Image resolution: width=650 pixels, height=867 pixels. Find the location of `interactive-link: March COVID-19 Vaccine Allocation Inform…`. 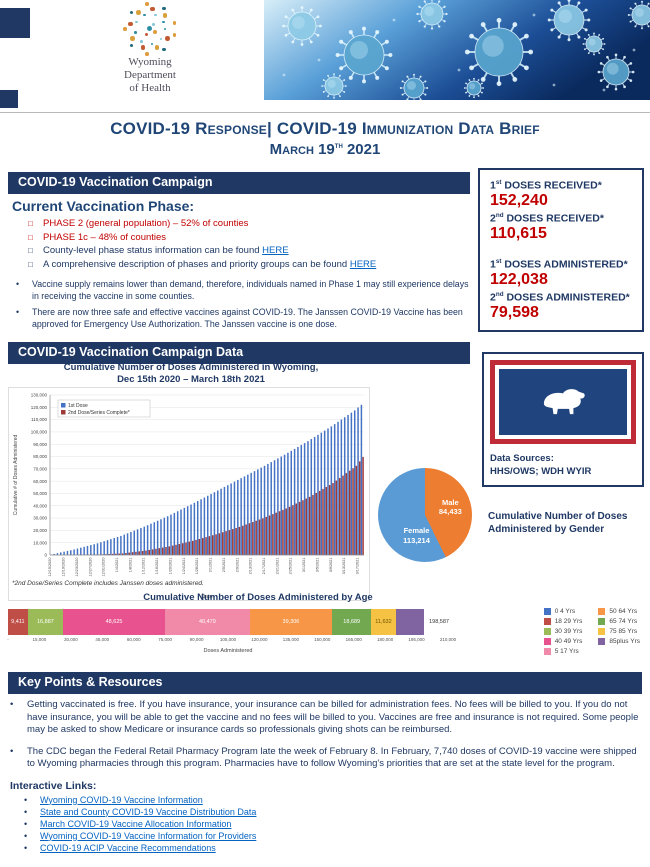

interactive-link: March COVID-19 Vaccine Allocation Inform… is located at coordinates (136, 823).